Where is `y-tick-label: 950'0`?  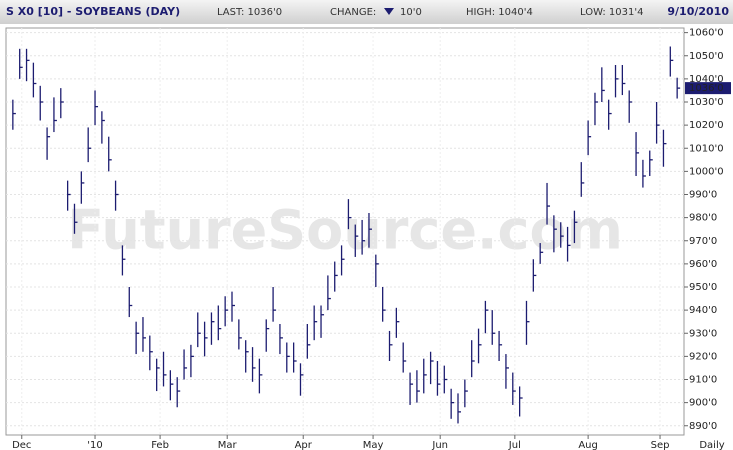 y-tick-label: 950'0 is located at coordinates (703, 287).